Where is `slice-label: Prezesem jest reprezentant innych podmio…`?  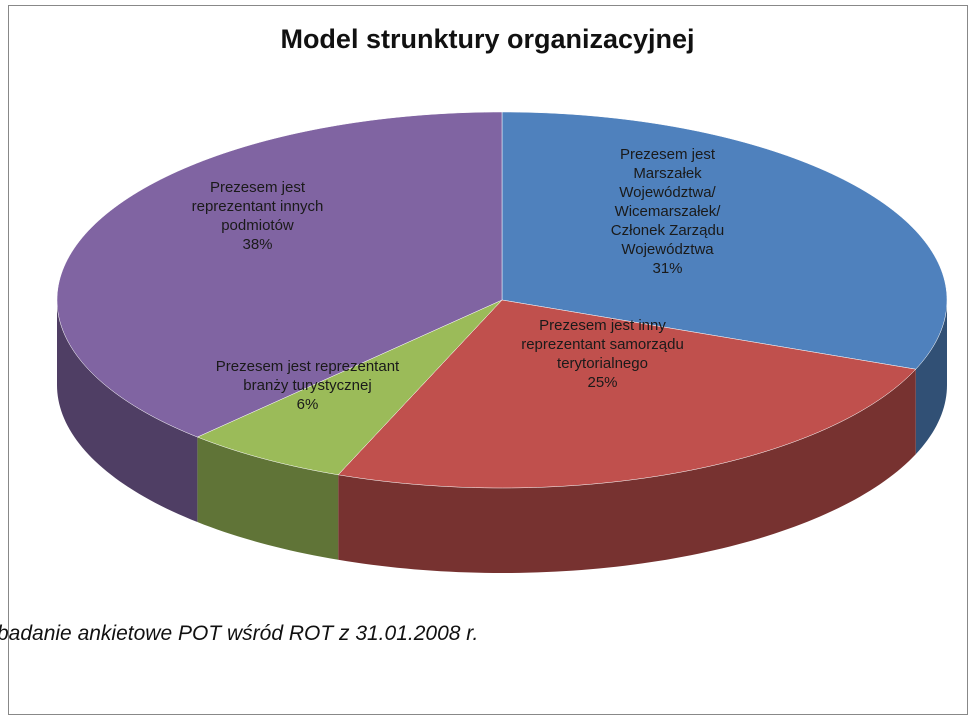
slice-label: Prezesem jest reprezentant innych podmio… is located at coordinates (257, 216).